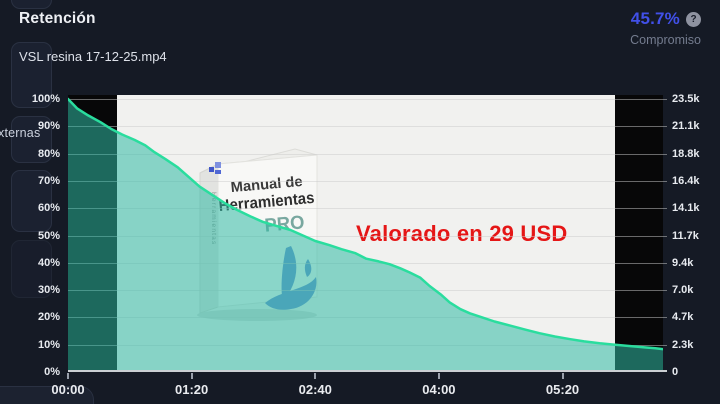 The image size is (720, 404). I want to click on y-axis-right-label: 0, so click(675, 372).